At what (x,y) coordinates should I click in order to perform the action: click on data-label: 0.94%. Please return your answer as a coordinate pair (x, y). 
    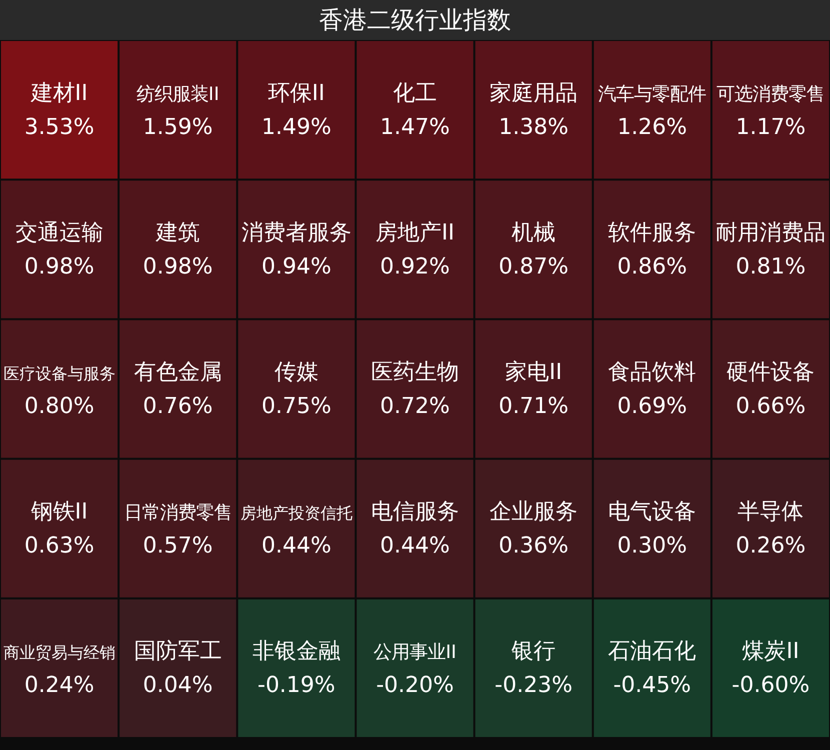
    Looking at the image, I should click on (296, 267).